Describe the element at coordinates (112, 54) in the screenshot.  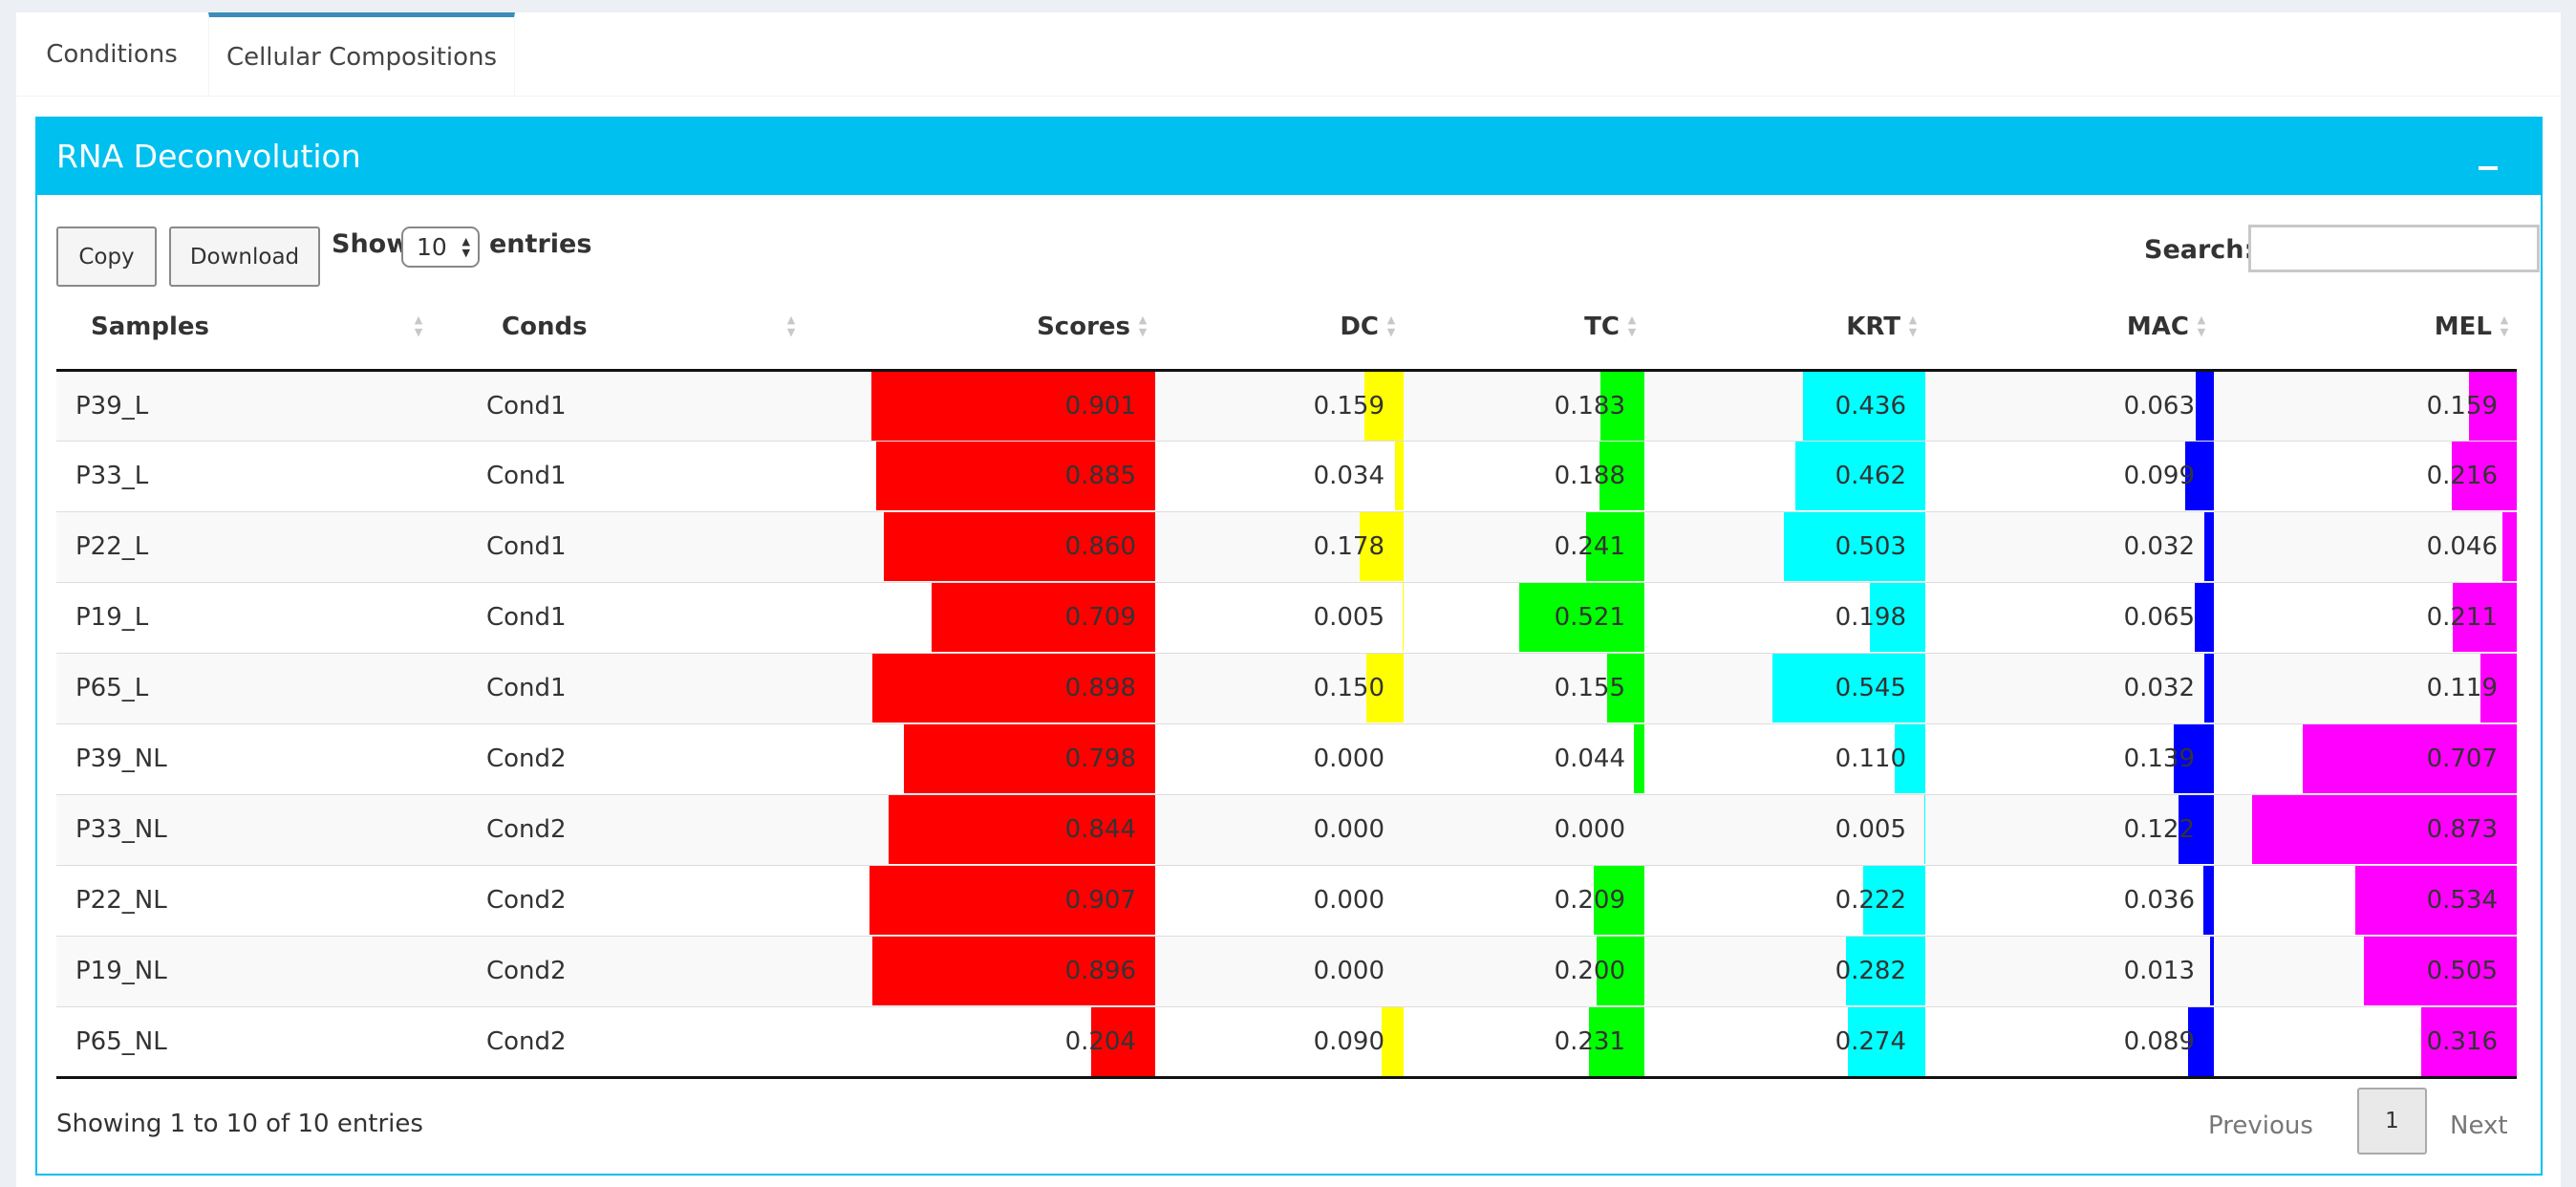
I see `tab-conditions: Conditions` at that location.